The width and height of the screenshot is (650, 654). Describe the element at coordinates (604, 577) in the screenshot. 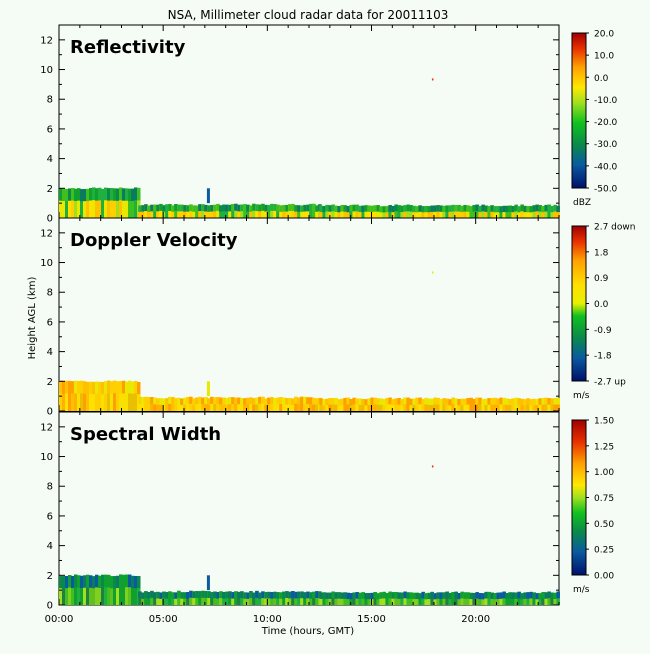

I see `colorbar-label: 0.00` at that location.